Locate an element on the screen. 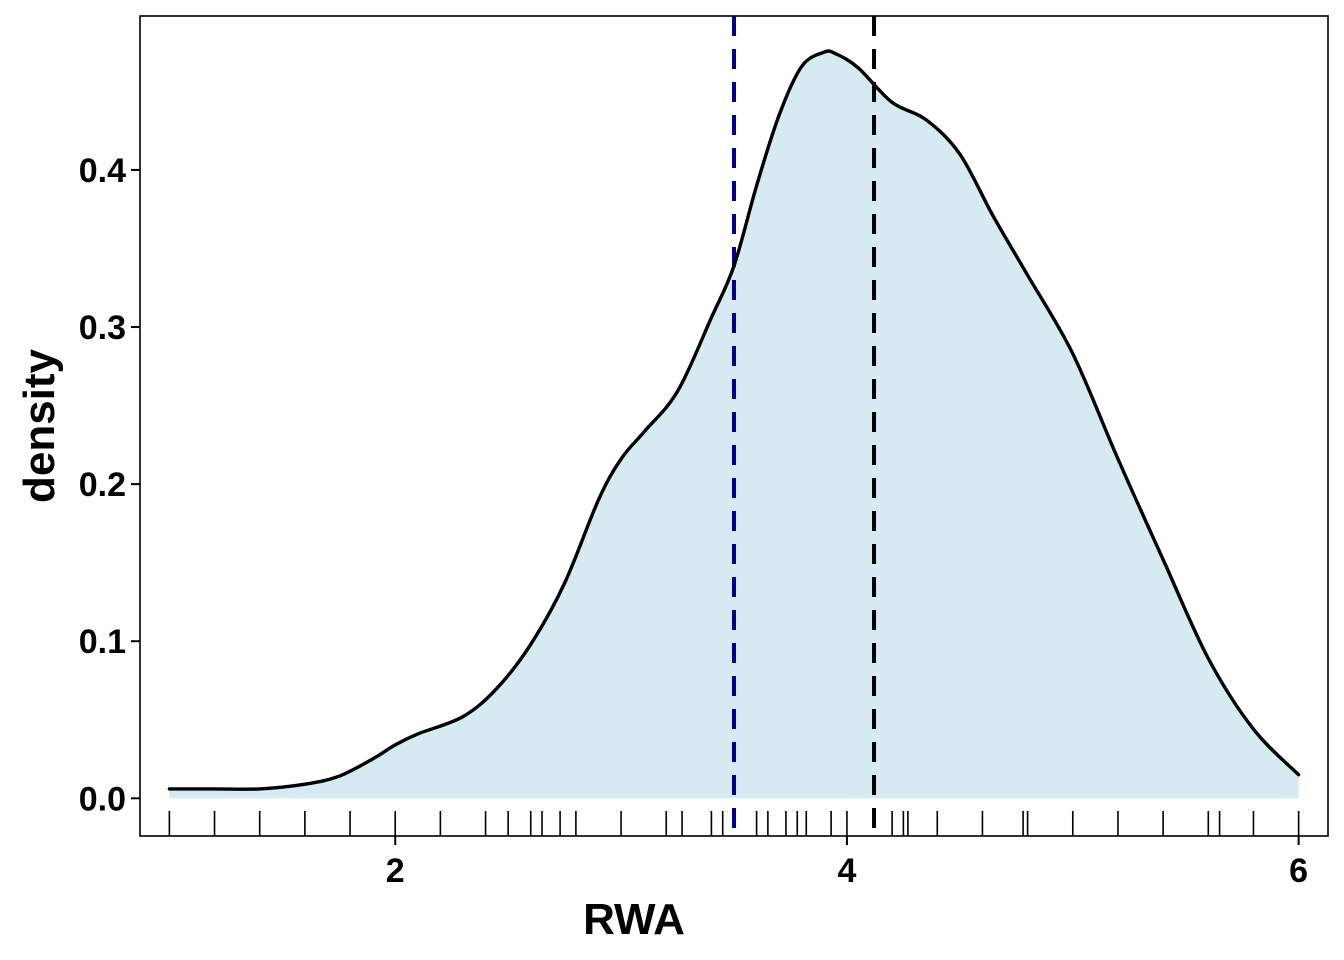 This screenshot has height=960, width=1344. y-tick-label: 0.2 is located at coordinates (102, 485).